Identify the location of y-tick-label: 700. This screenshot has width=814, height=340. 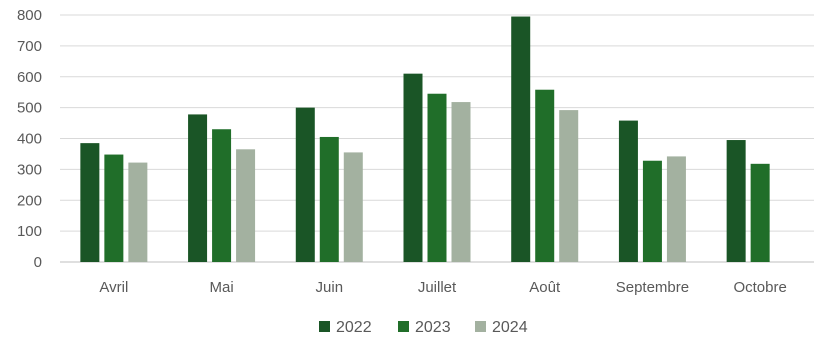
(29, 46).